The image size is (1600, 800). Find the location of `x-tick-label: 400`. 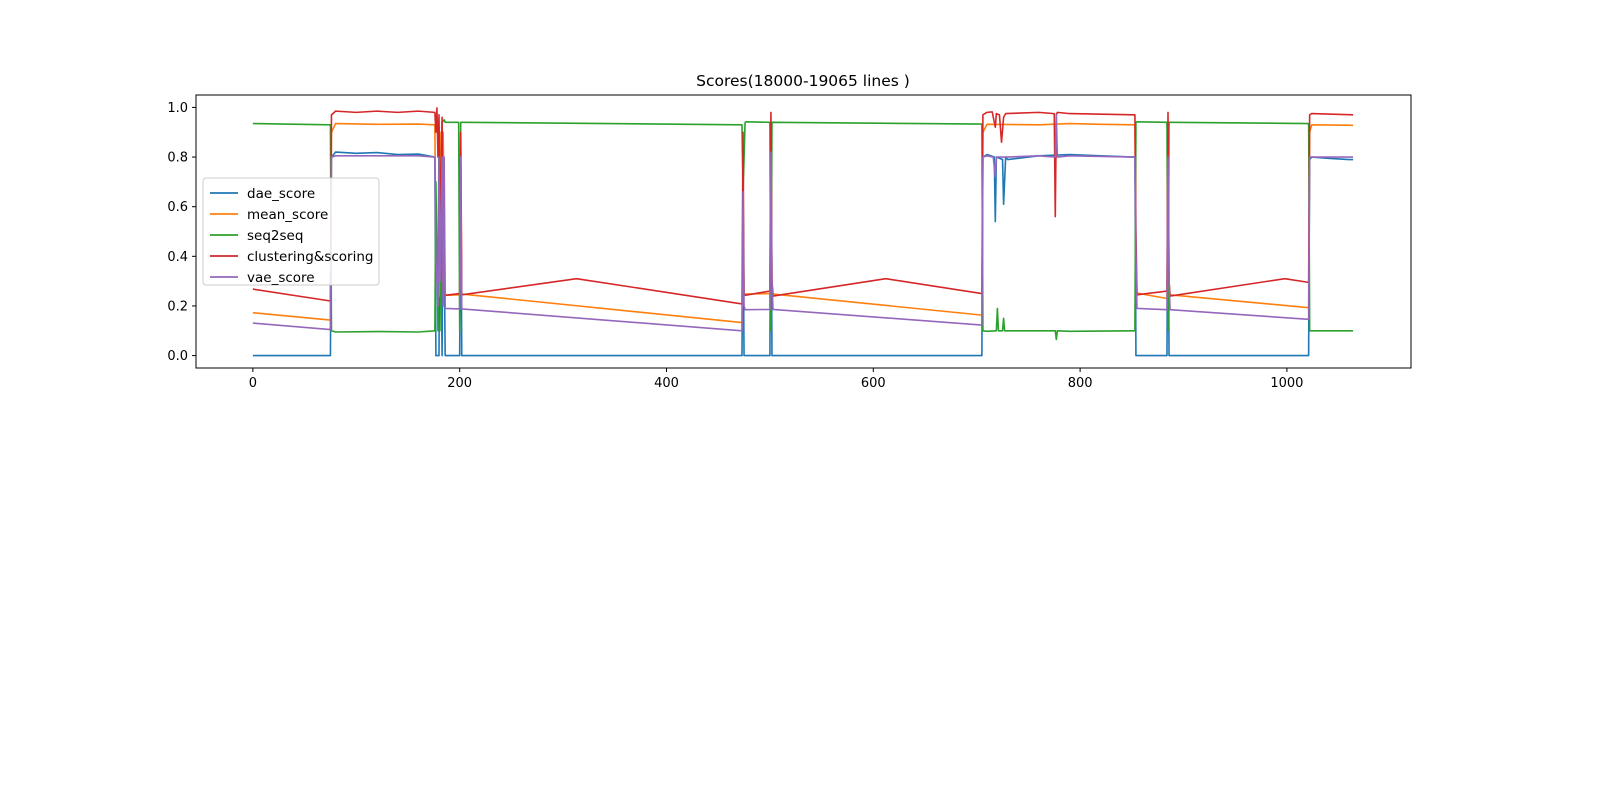

x-tick-label: 400 is located at coordinates (666, 383).